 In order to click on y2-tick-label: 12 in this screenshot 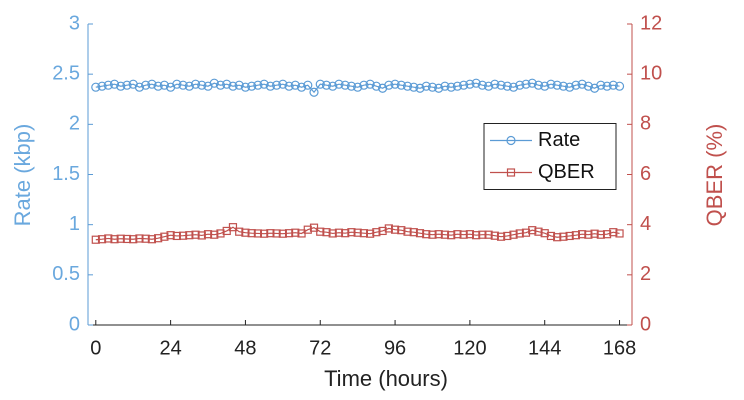, I will do `click(651, 23)`.